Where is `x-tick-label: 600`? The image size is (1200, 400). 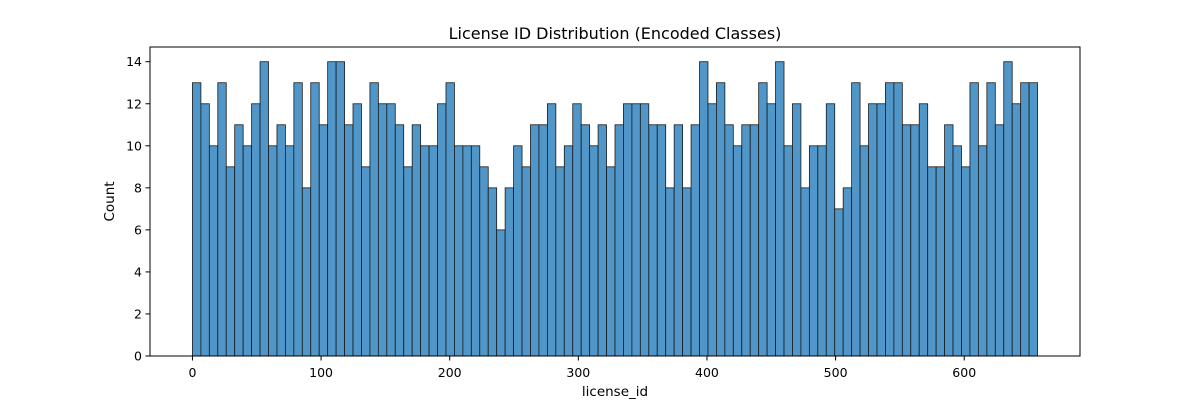
x-tick-label: 600 is located at coordinates (964, 372).